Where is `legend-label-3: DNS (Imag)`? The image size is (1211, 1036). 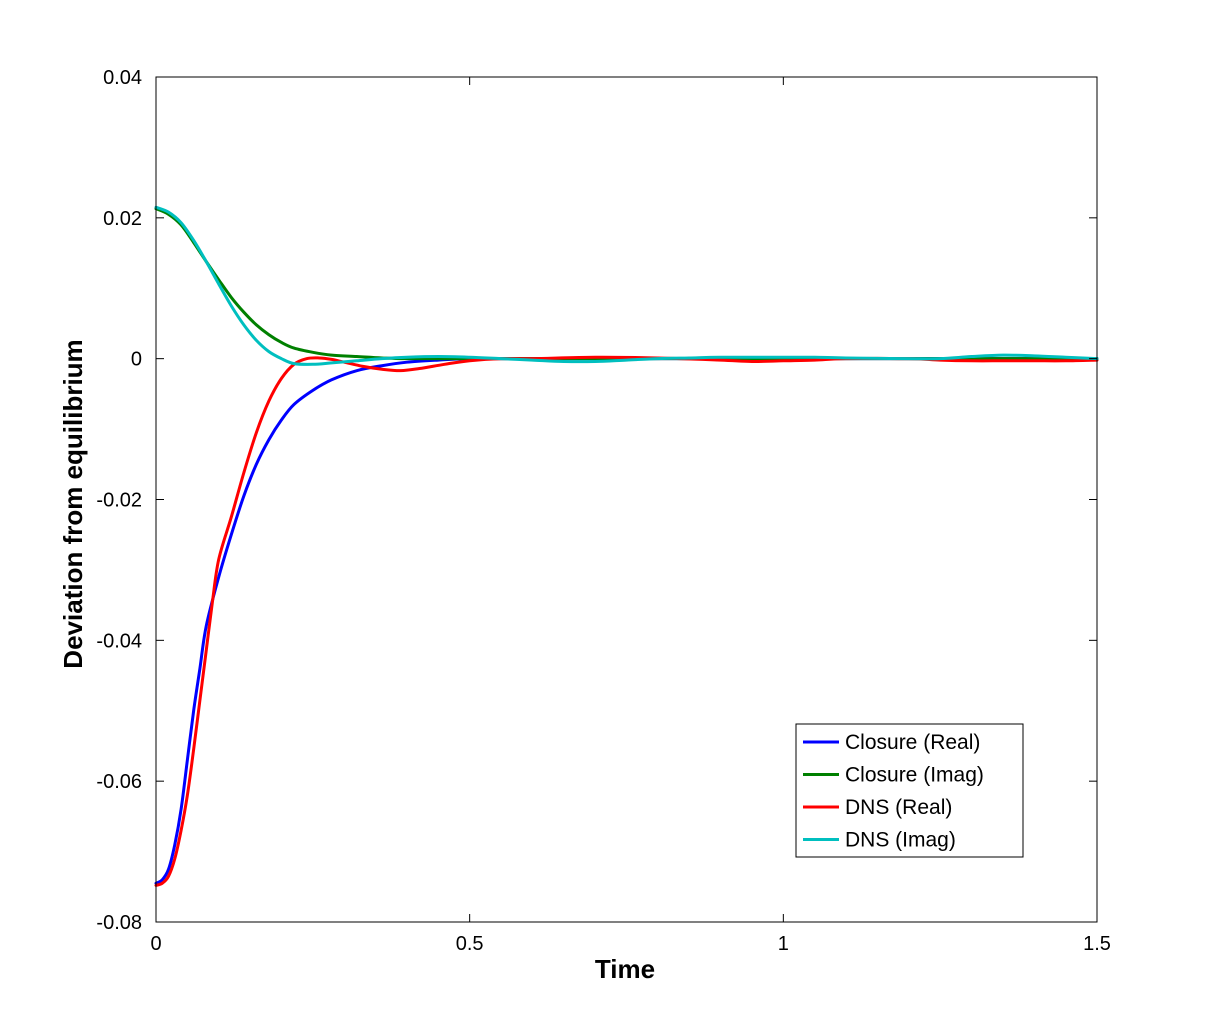
legend-label-3: DNS (Imag) is located at coordinates (900, 840).